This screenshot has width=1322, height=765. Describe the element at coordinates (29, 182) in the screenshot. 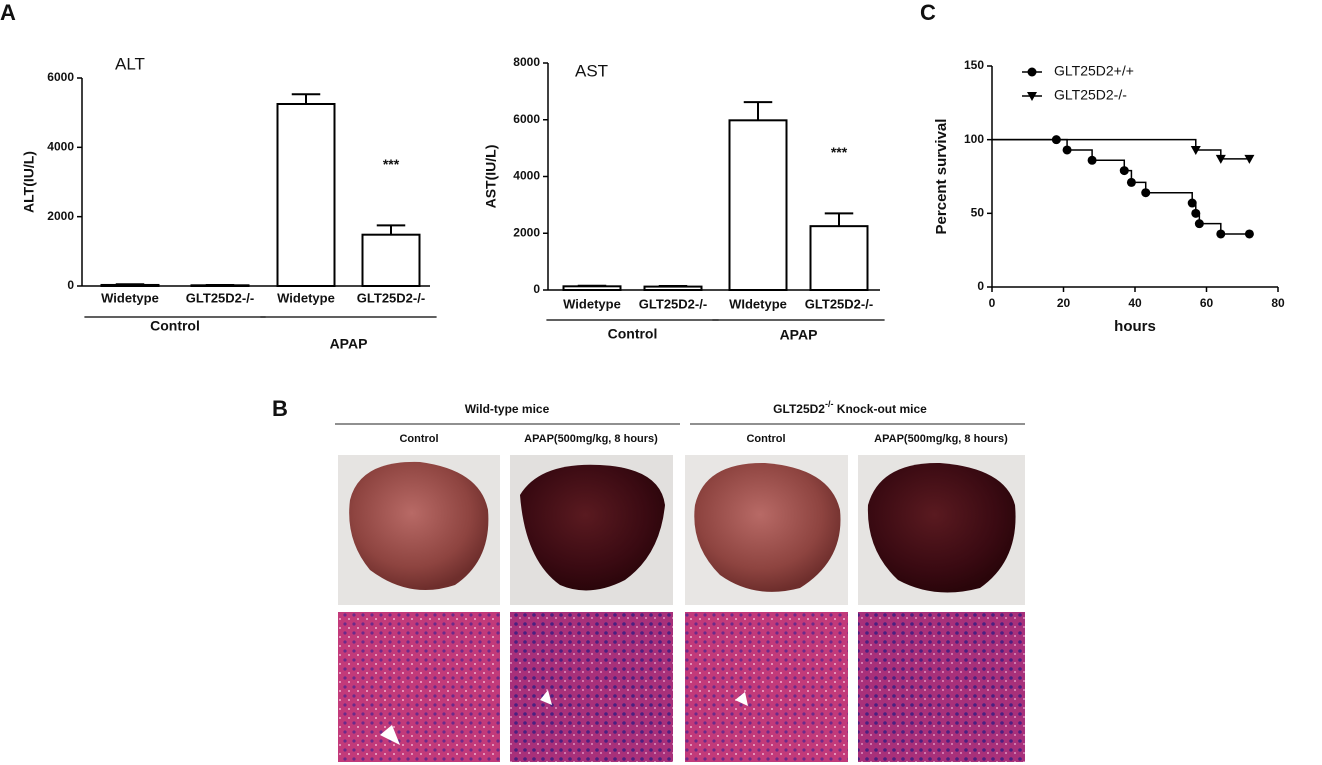

I see `y-axis-label: ALT(IU/L)` at that location.